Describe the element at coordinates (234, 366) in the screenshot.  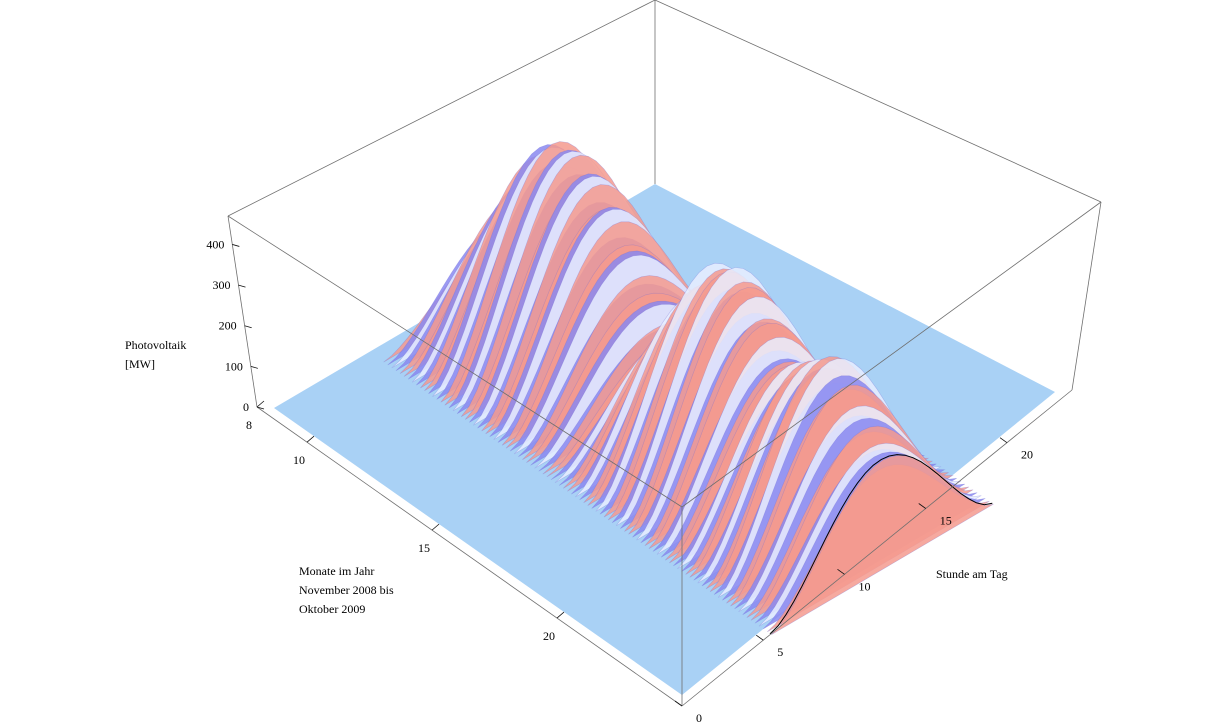
I see `z-tick-label: 100` at that location.